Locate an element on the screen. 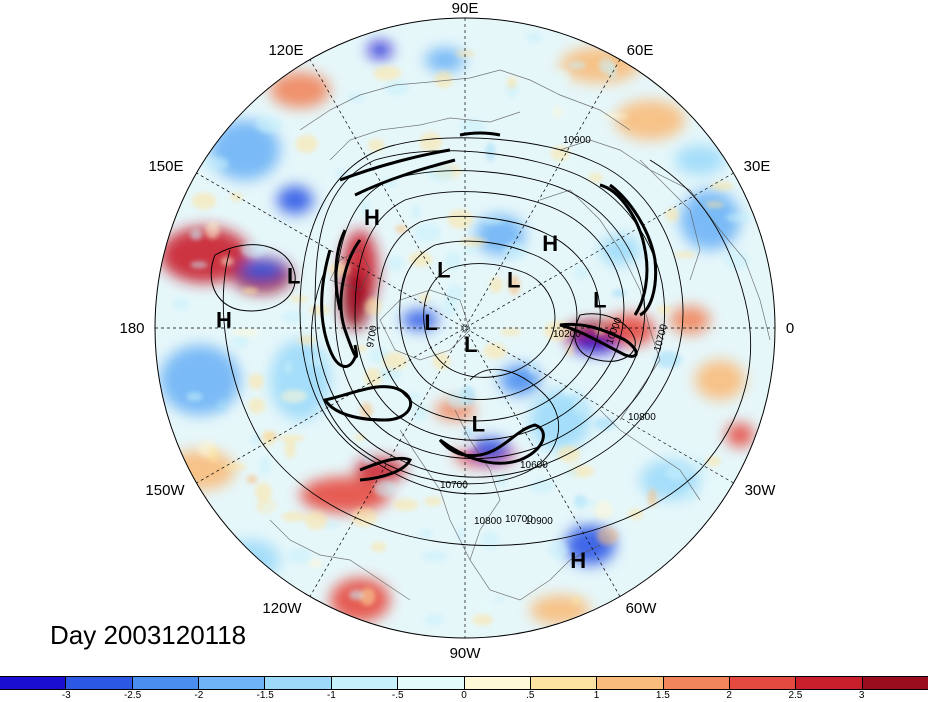 The width and height of the screenshot is (928, 702). colorbar-tick-label: -2.5 is located at coordinates (132, 695).